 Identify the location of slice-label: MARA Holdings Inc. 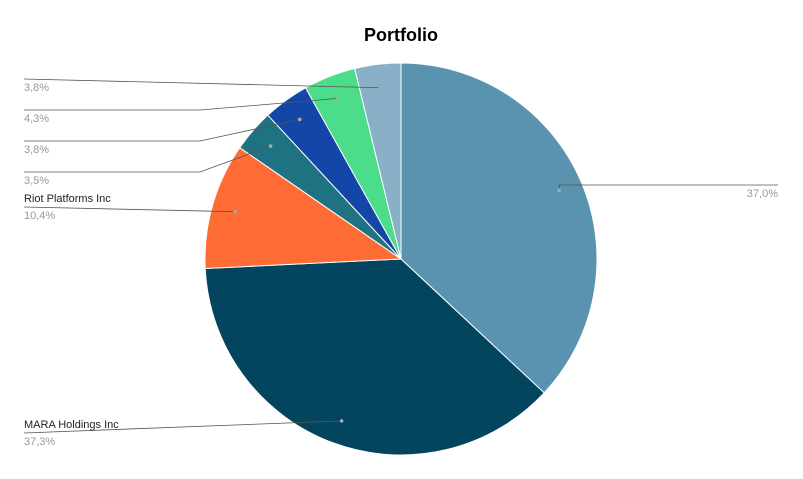
(71, 425).